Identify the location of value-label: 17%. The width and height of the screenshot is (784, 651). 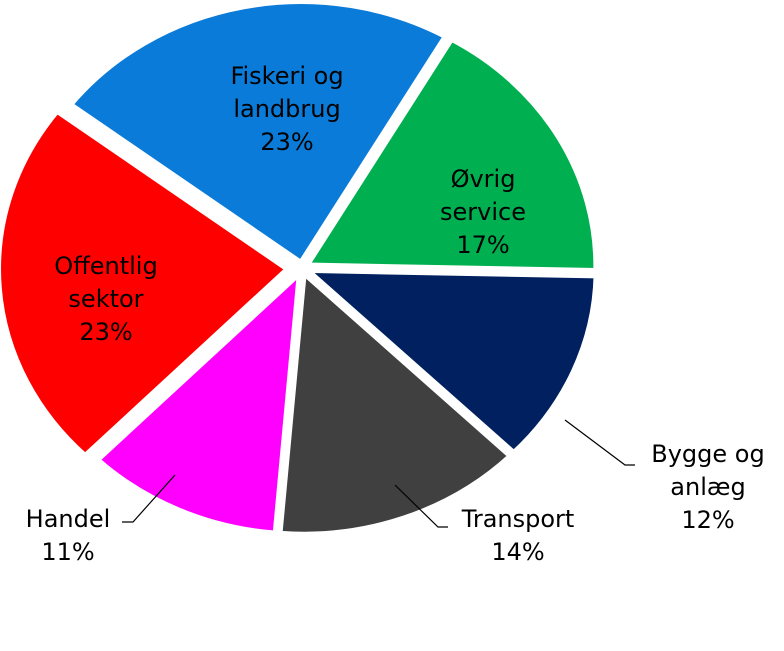
(483, 245).